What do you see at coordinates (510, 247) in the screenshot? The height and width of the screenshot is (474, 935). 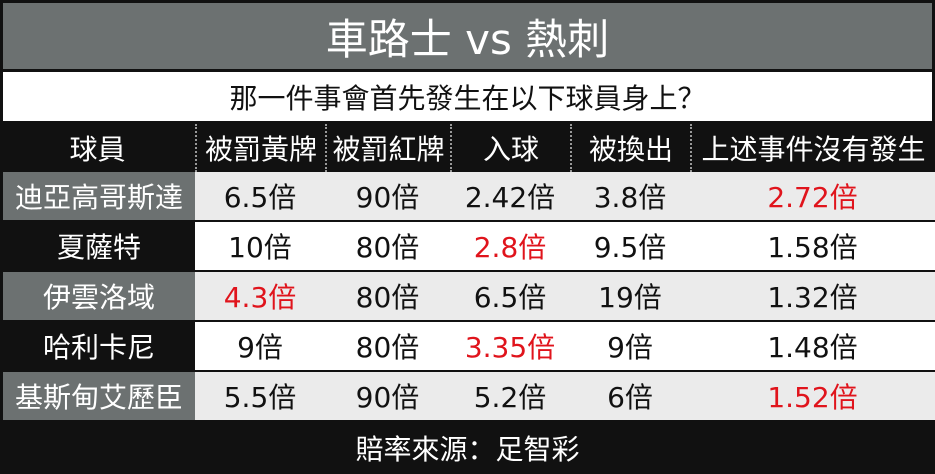 I see `odds-cell: 2.8倍` at bounding box center [510, 247].